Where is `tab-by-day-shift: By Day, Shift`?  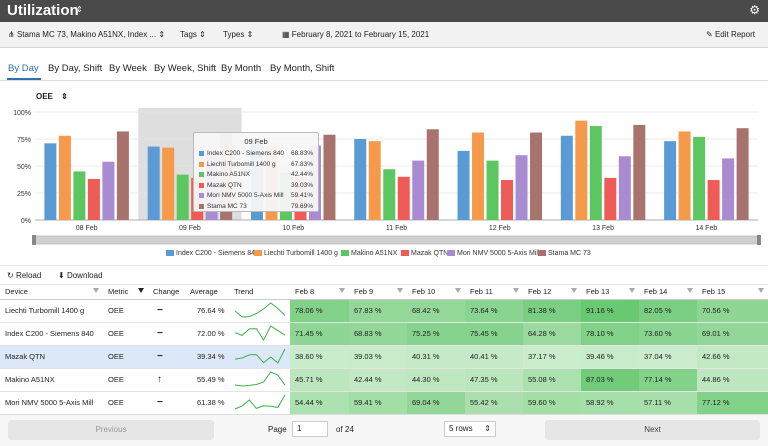 tab-by-day-shift: By Day, Shift is located at coordinates (75, 68).